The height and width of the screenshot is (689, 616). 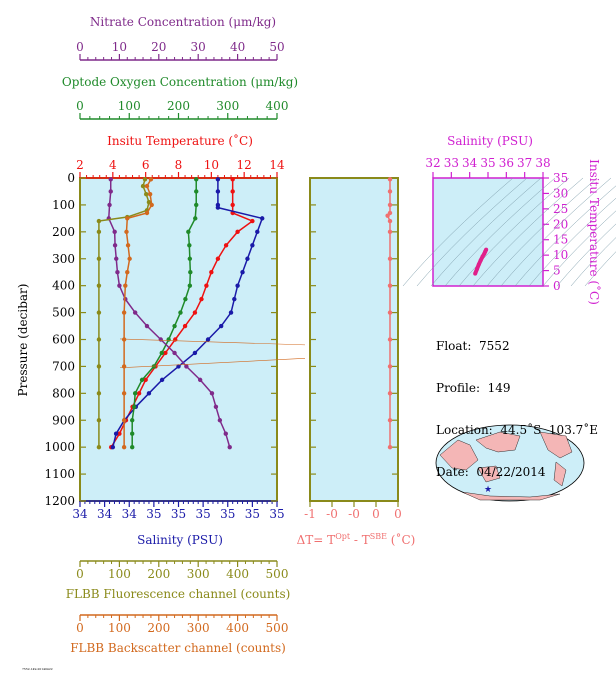 What do you see at coordinates (129, 106) in the screenshot?
I see `oxygen-tick-label: 100` at bounding box center [129, 106].